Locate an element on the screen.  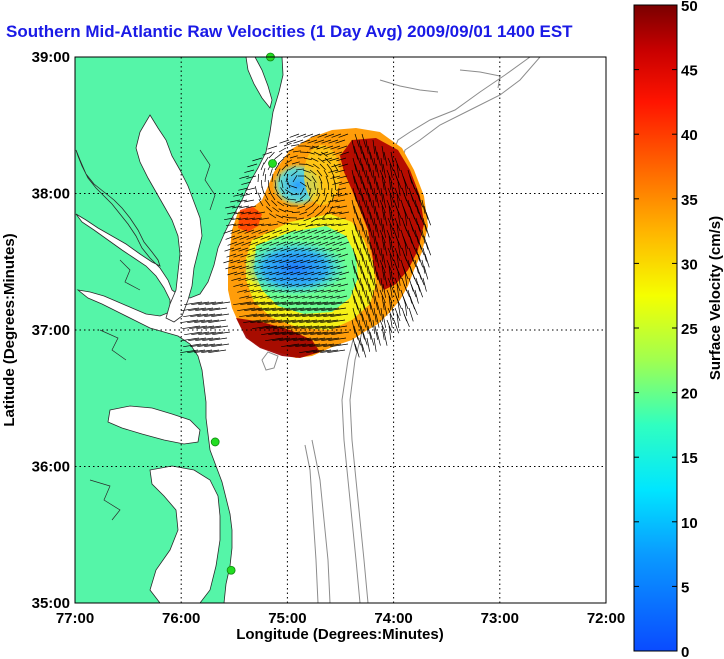
velocity-core-yellow is located at coordinates (322, 175).